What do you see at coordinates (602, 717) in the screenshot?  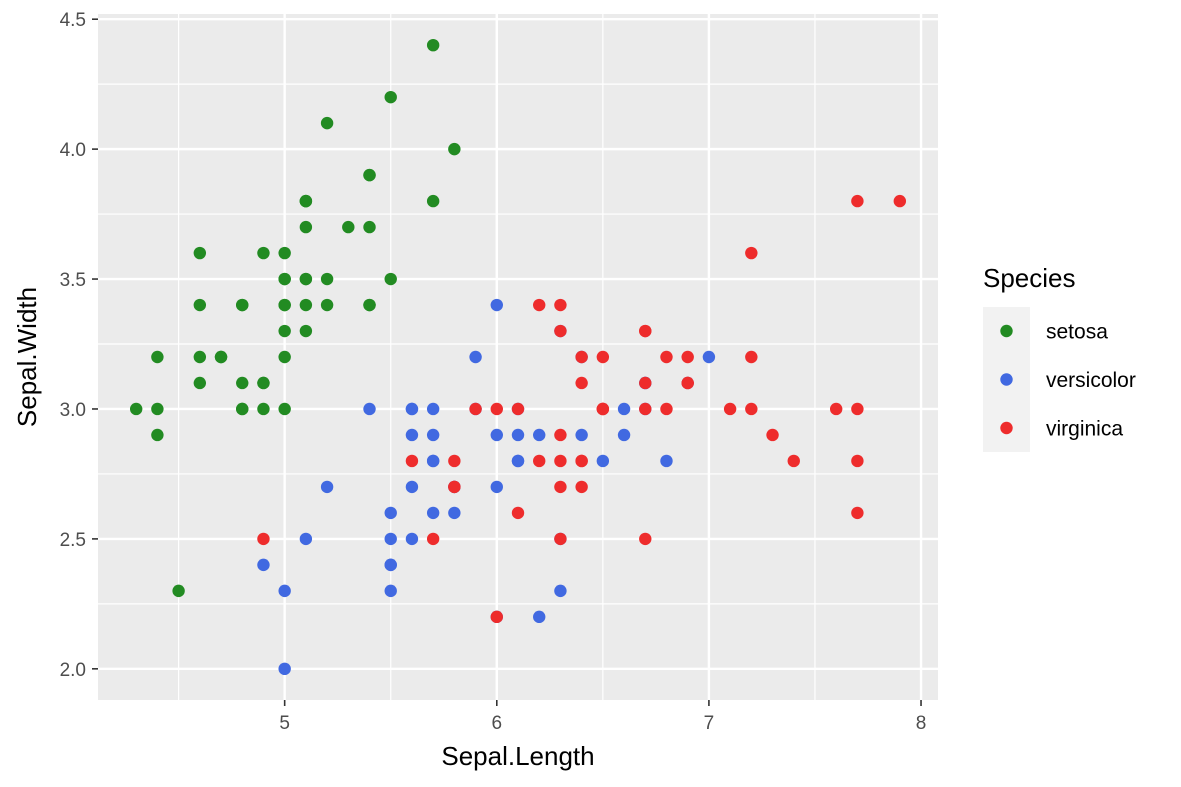 I see `x-axis: 5 6 7 8` at bounding box center [602, 717].